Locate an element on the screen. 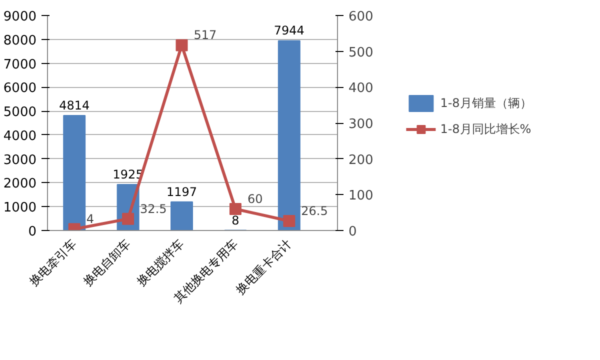 Image resolution: width=600 pixels, height=360 pixels. y-tick-label: 2000 is located at coordinates (20, 184).